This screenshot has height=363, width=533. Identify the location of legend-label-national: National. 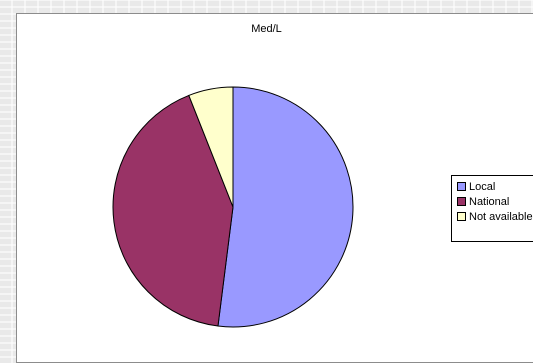
(489, 201).